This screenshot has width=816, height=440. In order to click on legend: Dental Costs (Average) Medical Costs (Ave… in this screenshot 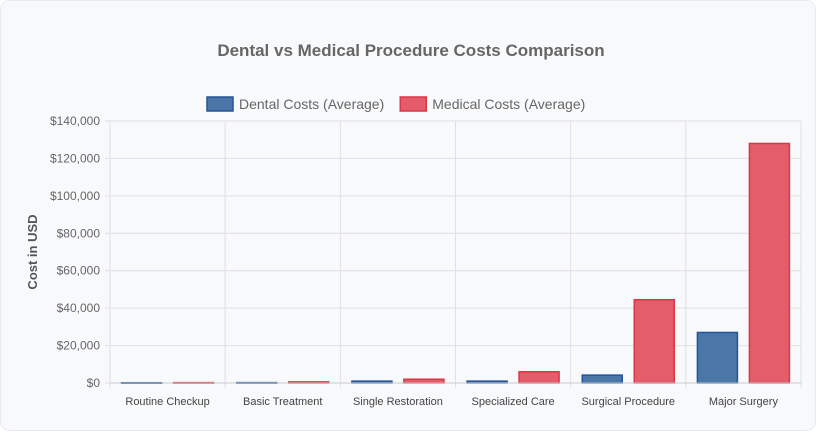, I will do `click(395, 104)`.